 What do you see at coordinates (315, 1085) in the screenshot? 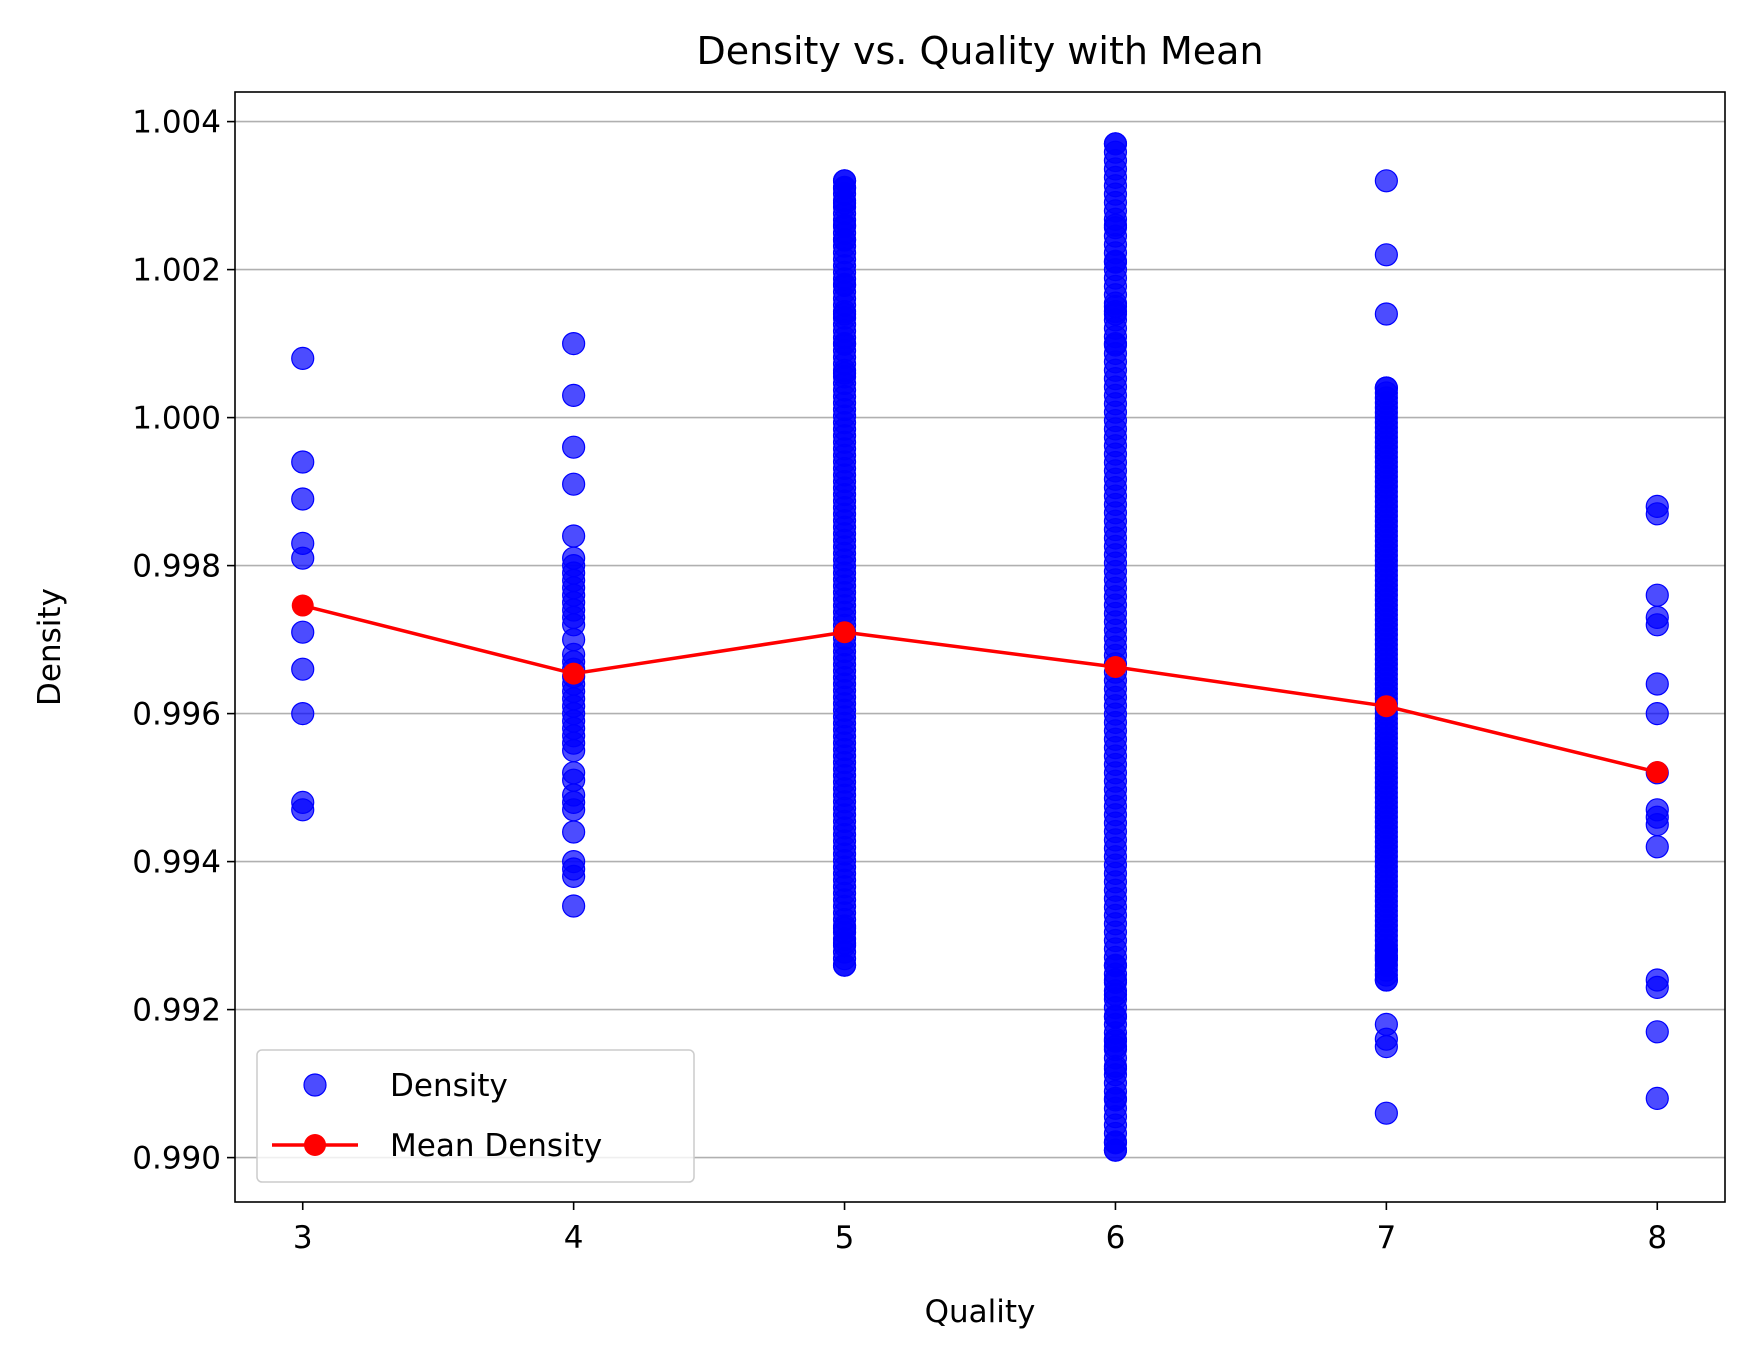
I see `legend-scatter-marker` at bounding box center [315, 1085].